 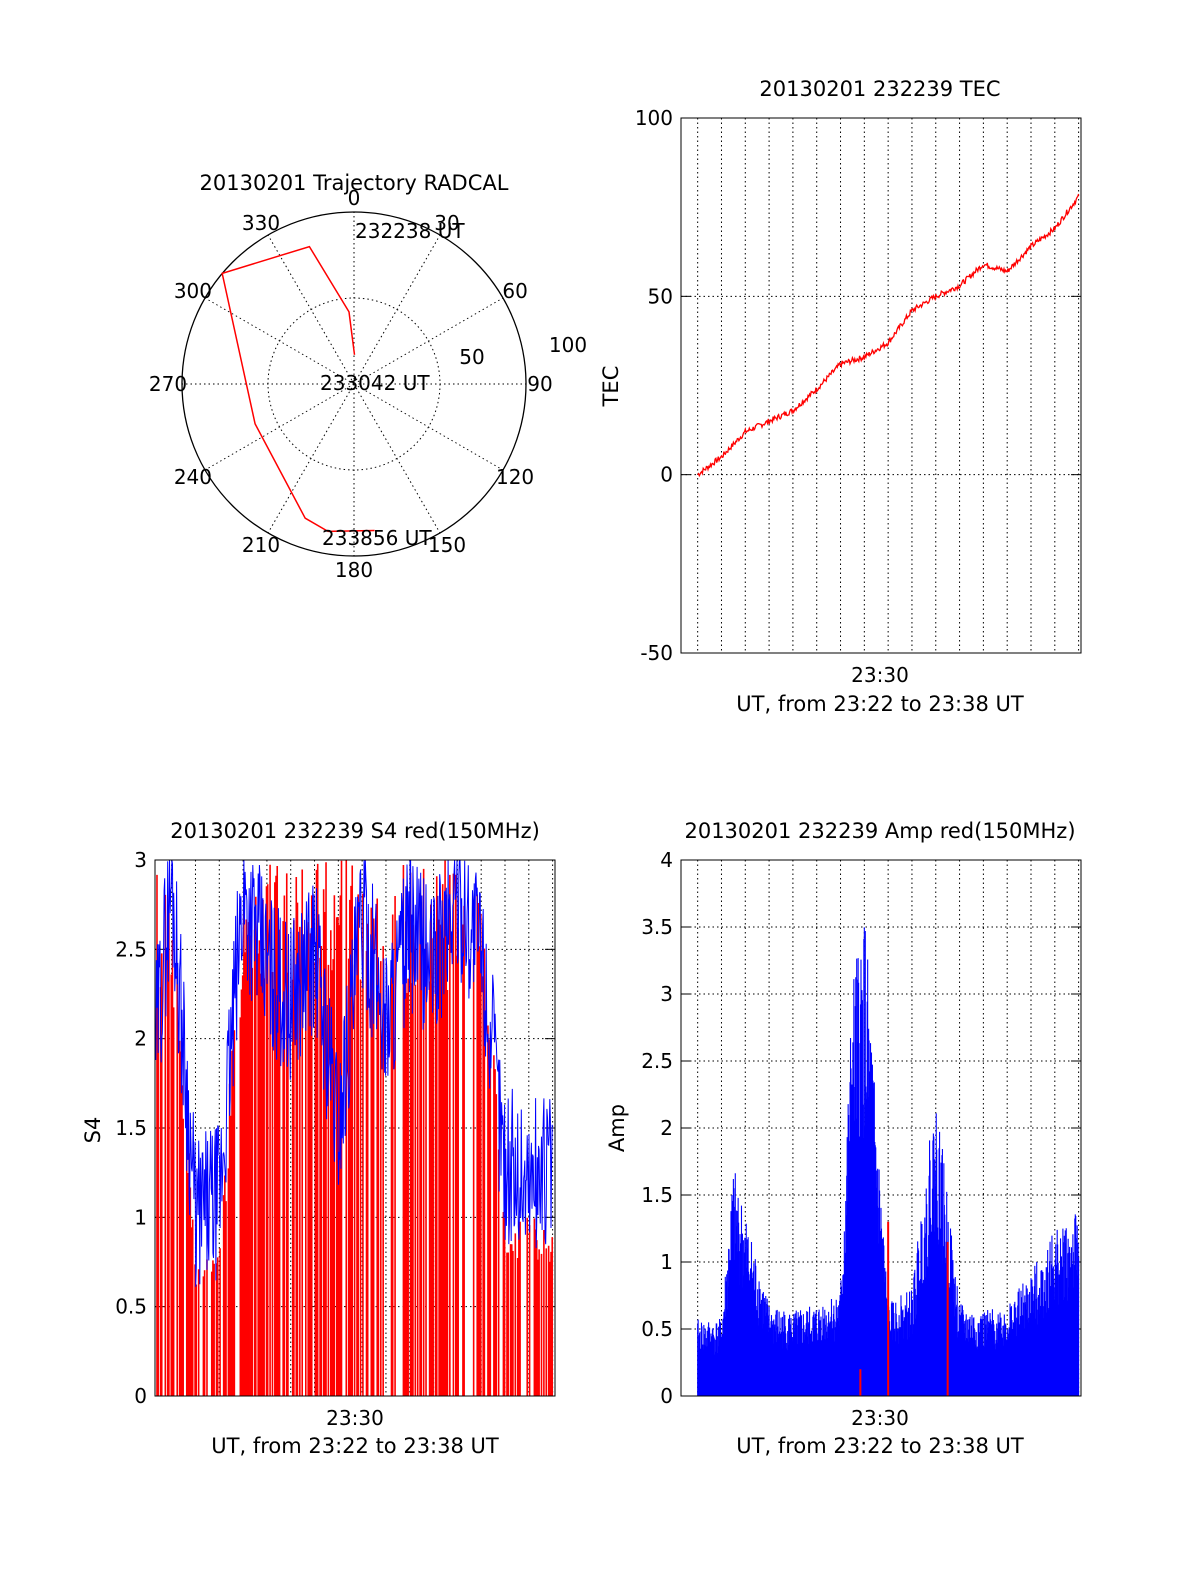 I want to click on polar-azimuth-label: 120, so click(x=515, y=477).